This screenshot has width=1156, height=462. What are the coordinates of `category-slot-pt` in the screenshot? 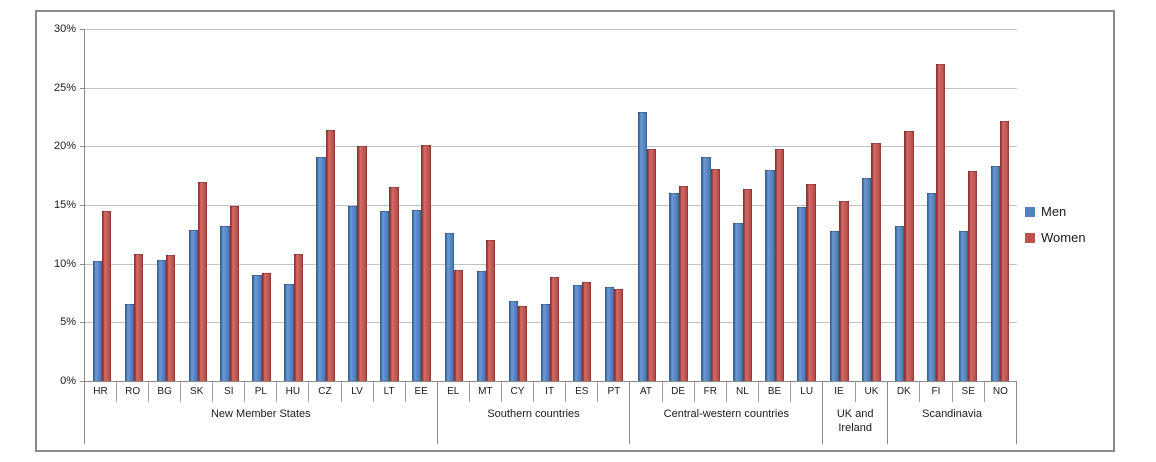 It's located at (614, 205).